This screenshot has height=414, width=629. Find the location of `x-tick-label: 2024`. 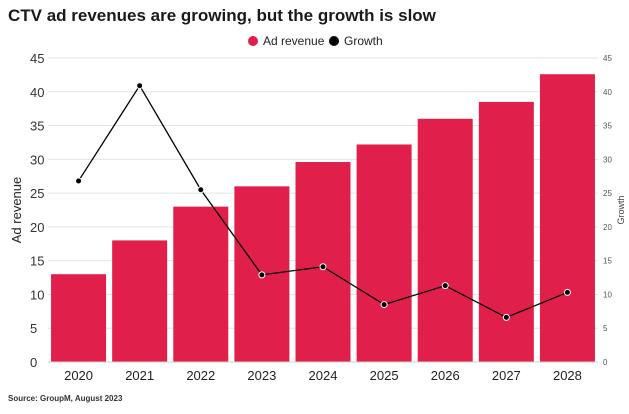

x-tick-label: 2024 is located at coordinates (323, 375).